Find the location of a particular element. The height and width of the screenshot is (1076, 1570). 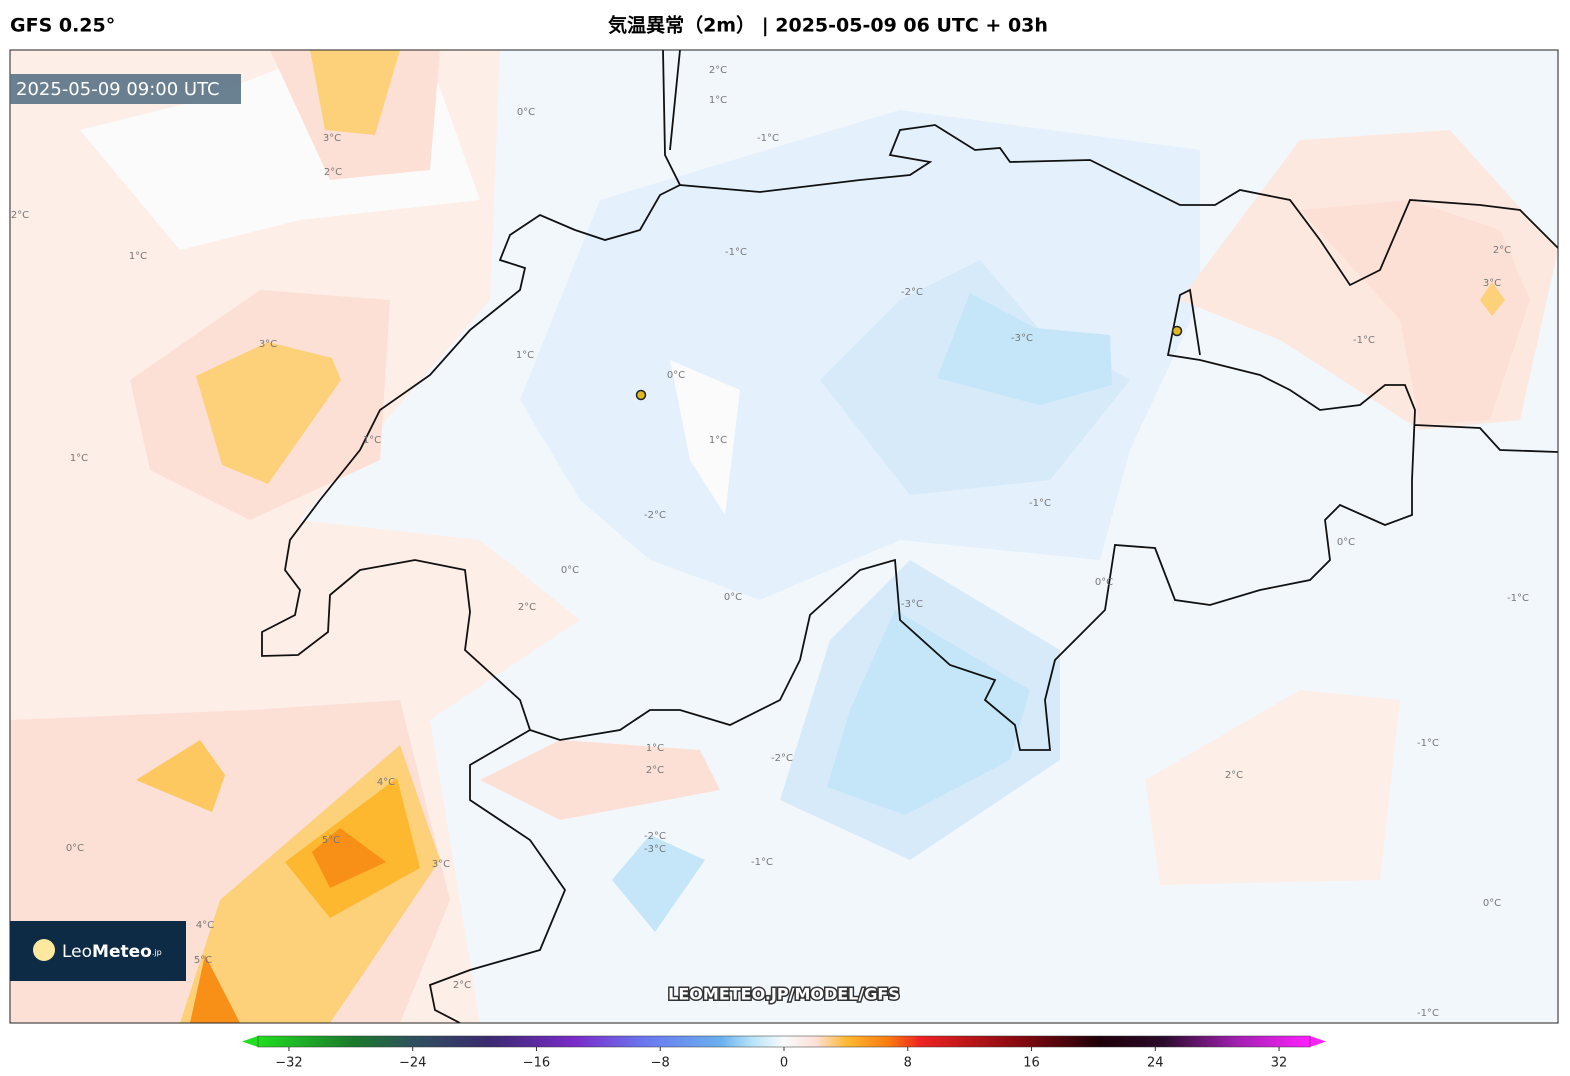

colorbar-tick-label: −32 is located at coordinates (288, 1063).